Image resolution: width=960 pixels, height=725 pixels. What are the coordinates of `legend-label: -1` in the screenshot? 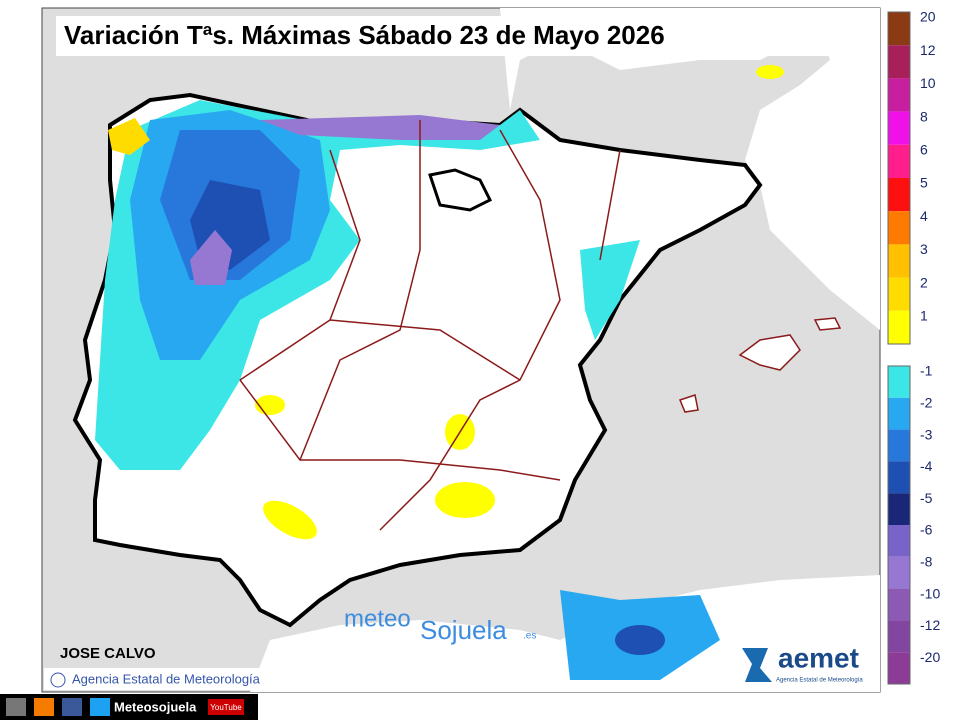 It's located at (926, 371).